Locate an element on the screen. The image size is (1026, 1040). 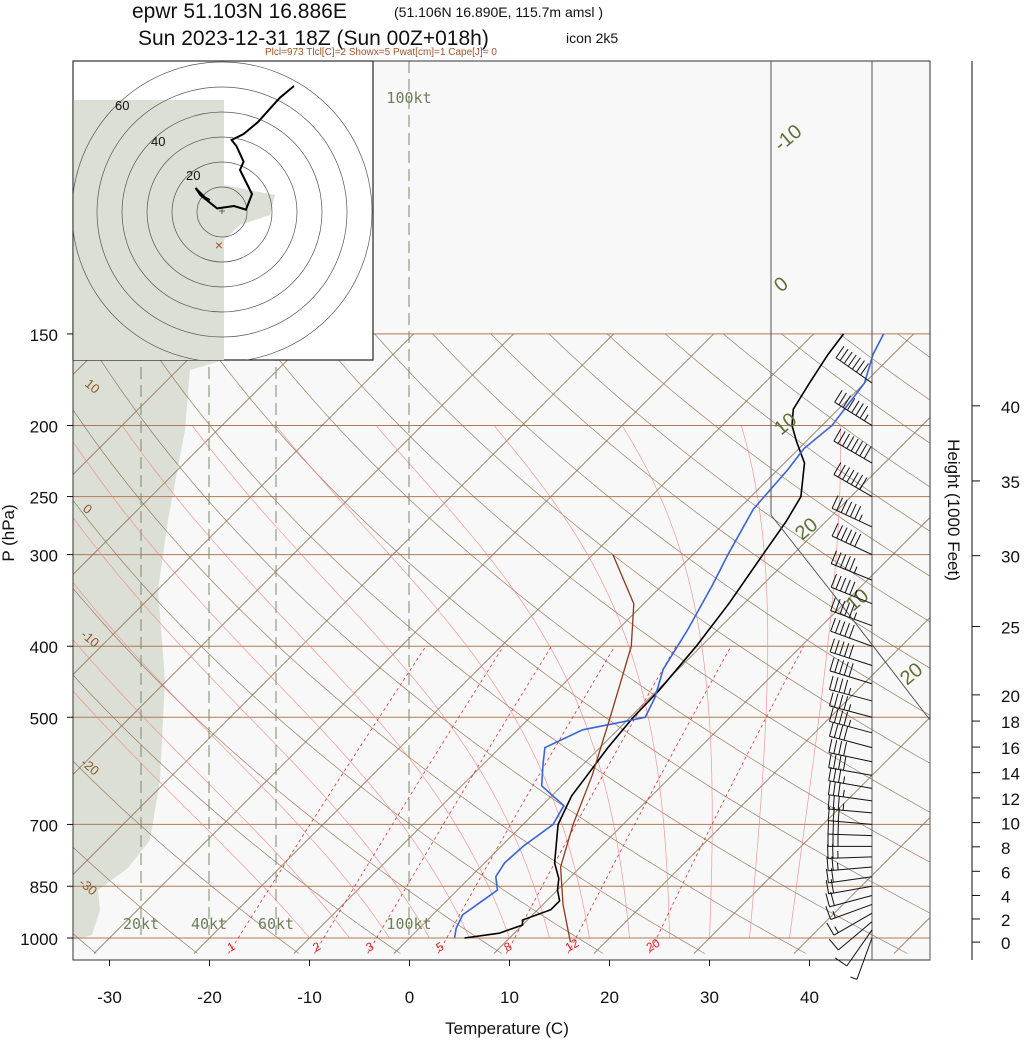
hodograph-content: 20 40 60 + × is located at coordinates (223, 210).